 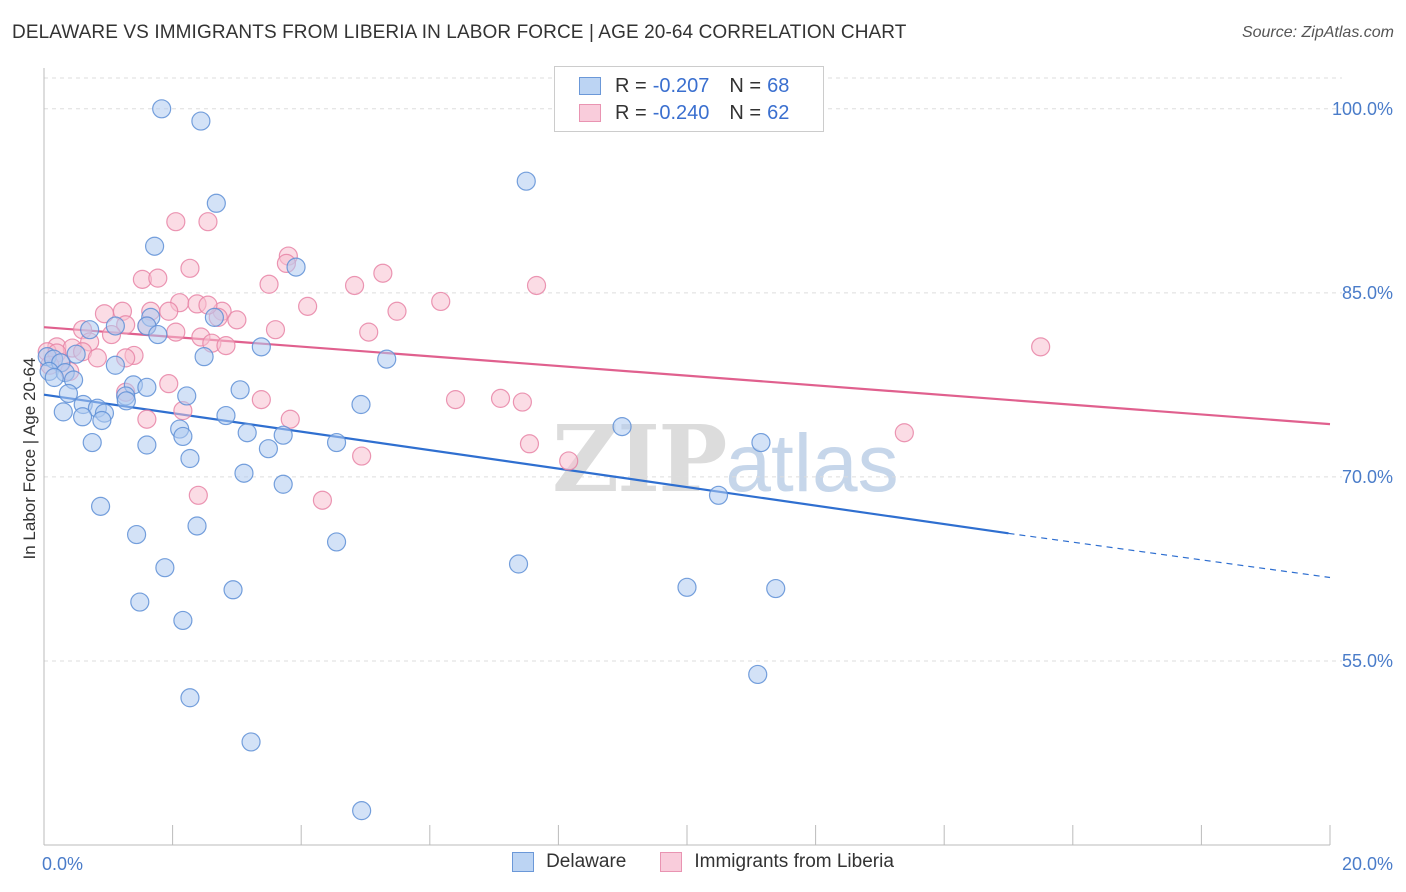 What do you see at coordinates (1317, 32) in the screenshot?
I see `source-label: Source: ZipAtlas.com` at bounding box center [1317, 32].